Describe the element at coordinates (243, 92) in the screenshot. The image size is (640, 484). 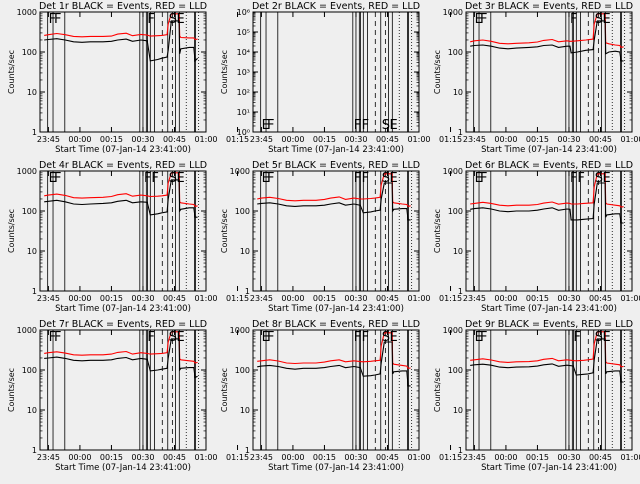
I see `y-tick-label: 10²` at that location.